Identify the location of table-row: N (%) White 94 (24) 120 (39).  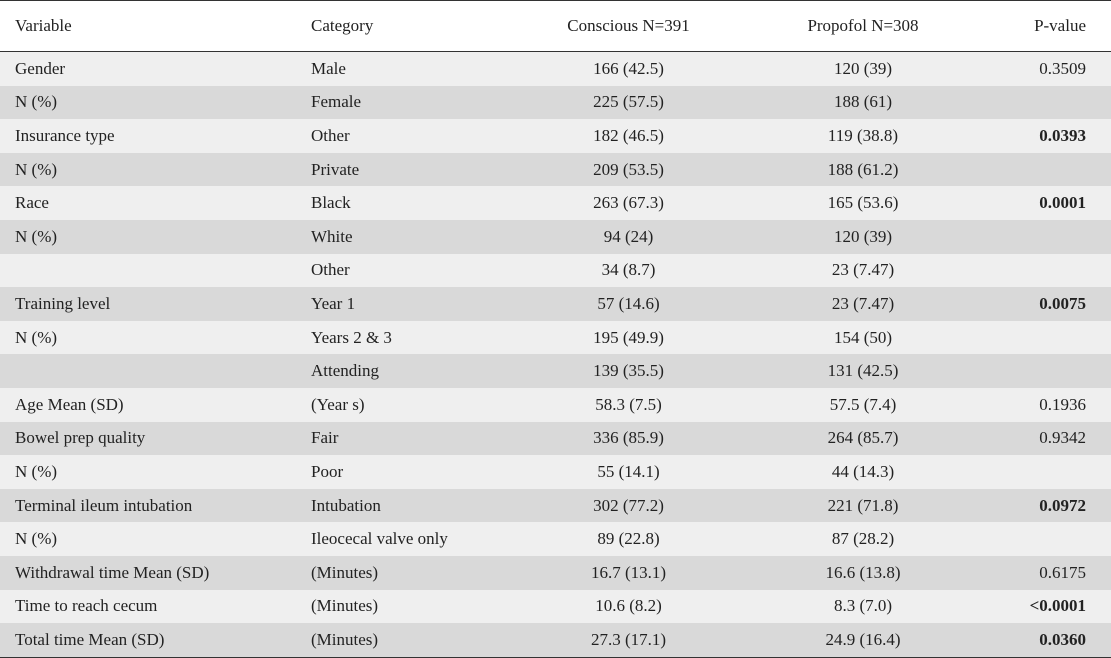
(555, 236).